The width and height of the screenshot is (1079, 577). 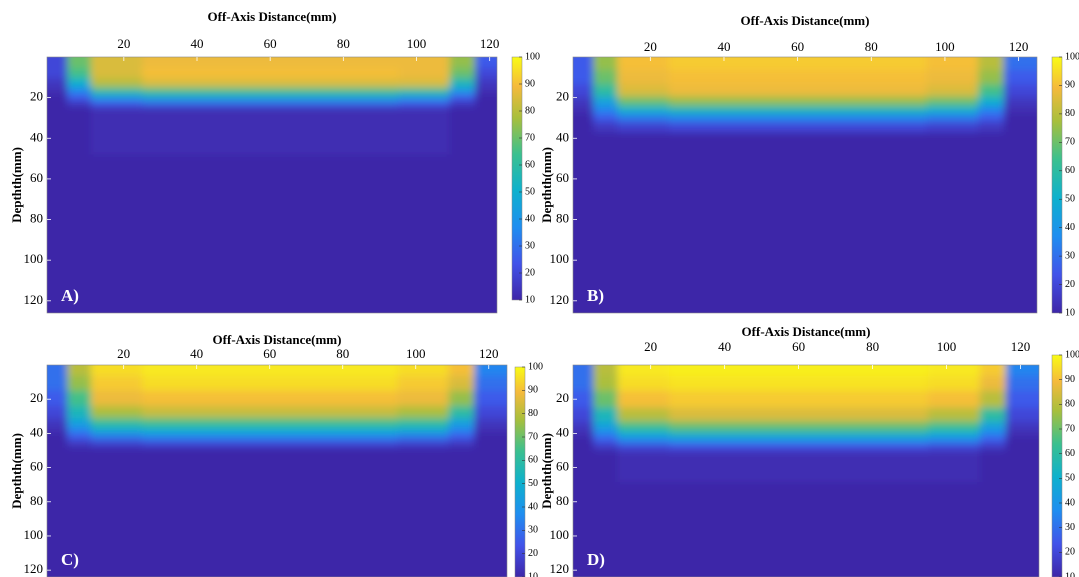 I want to click on colorbar-tick-label: 90, so click(x=1070, y=379).